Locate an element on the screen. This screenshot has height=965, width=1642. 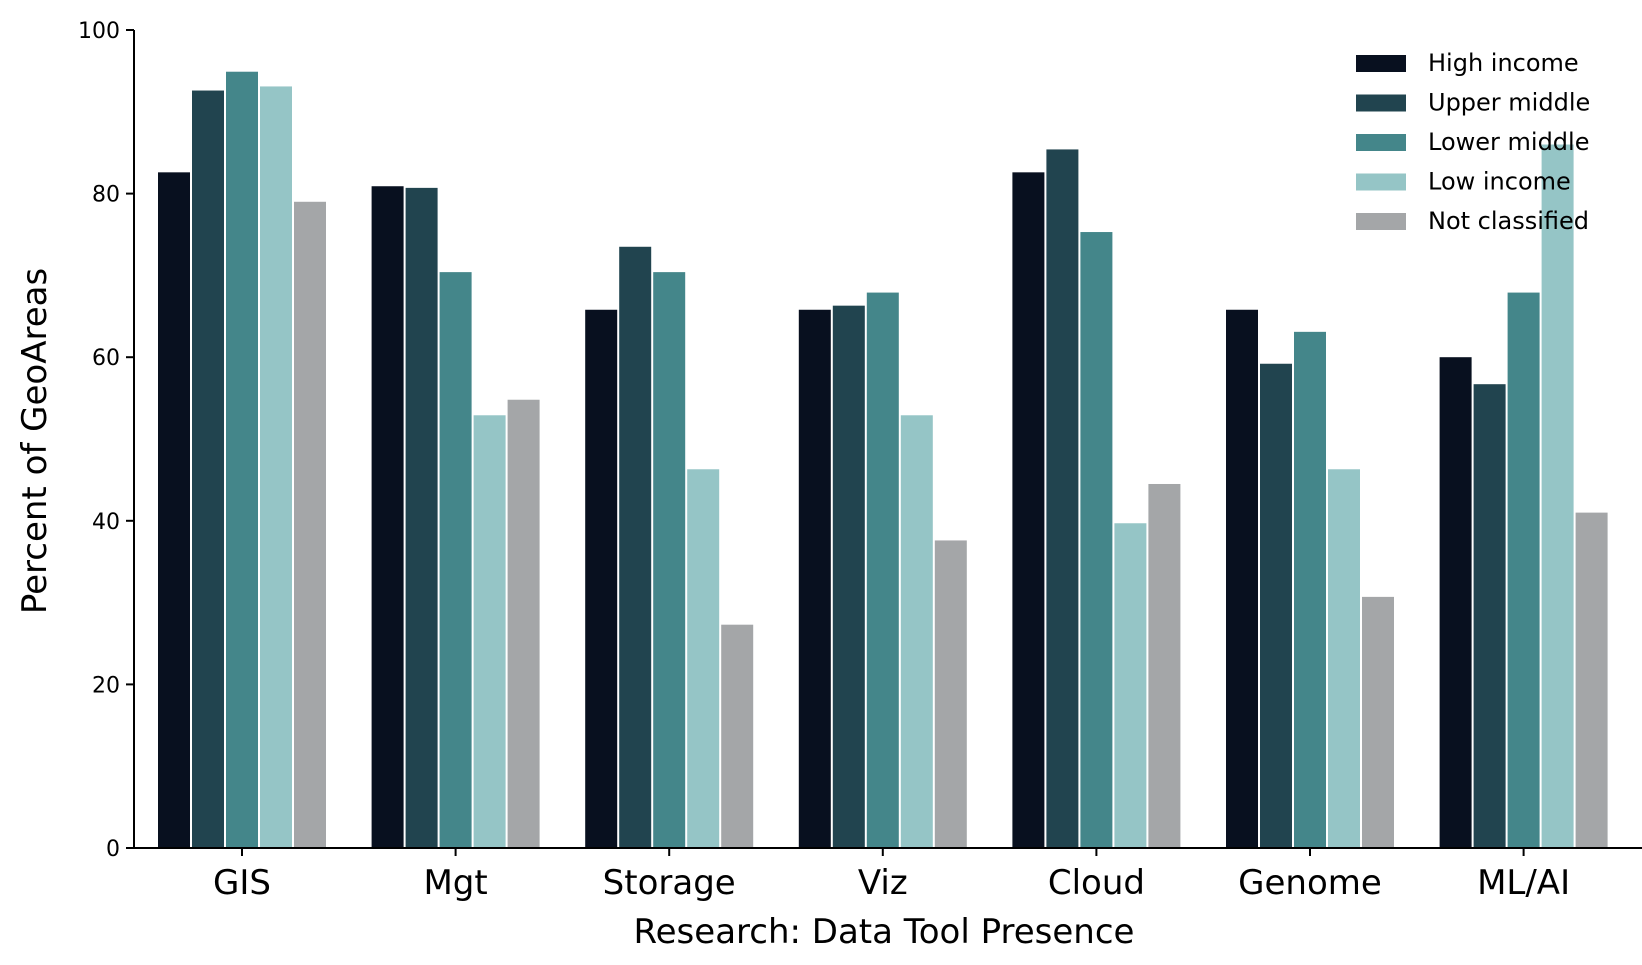
x-ticks-group: GIS Mgt Storage Viz Cloud Genome ML/AI is located at coordinates (891, 875).